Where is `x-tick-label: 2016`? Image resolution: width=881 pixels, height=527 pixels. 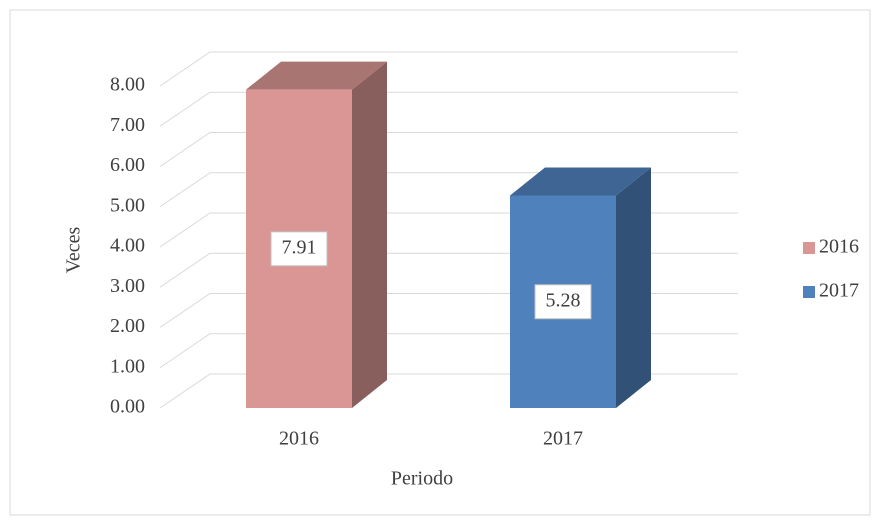
x-tick-label: 2016 is located at coordinates (299, 439).